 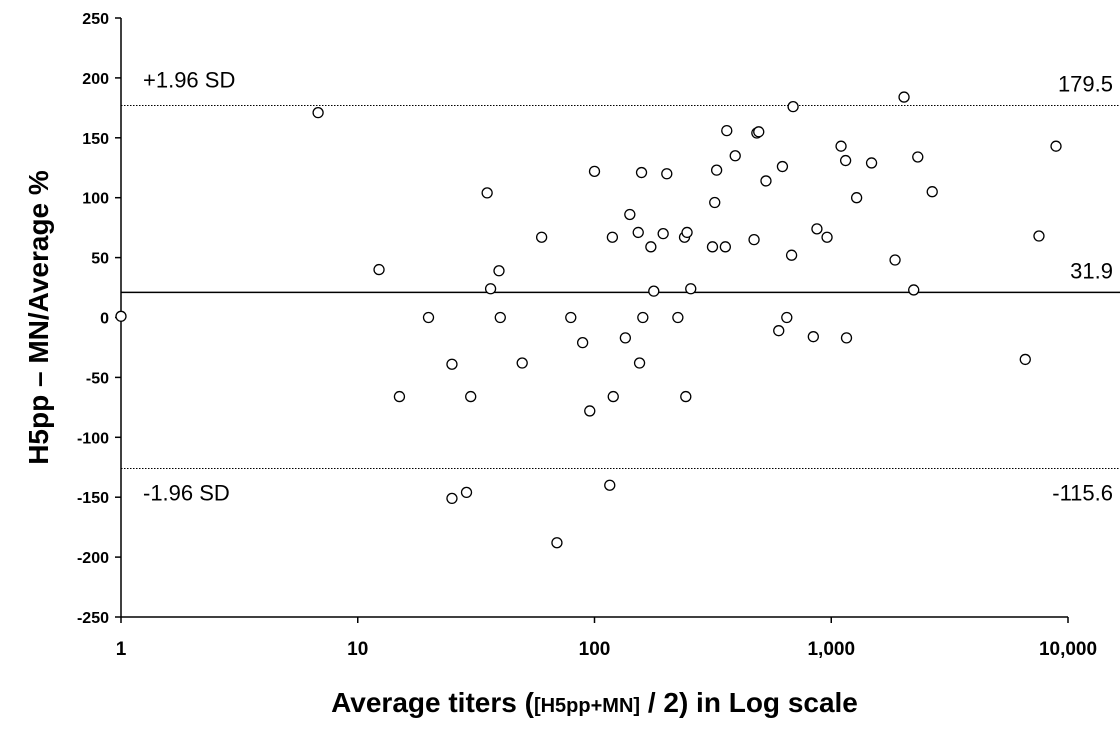 What do you see at coordinates (95, 199) in the screenshot?
I see `y-tick-label: 100` at bounding box center [95, 199].